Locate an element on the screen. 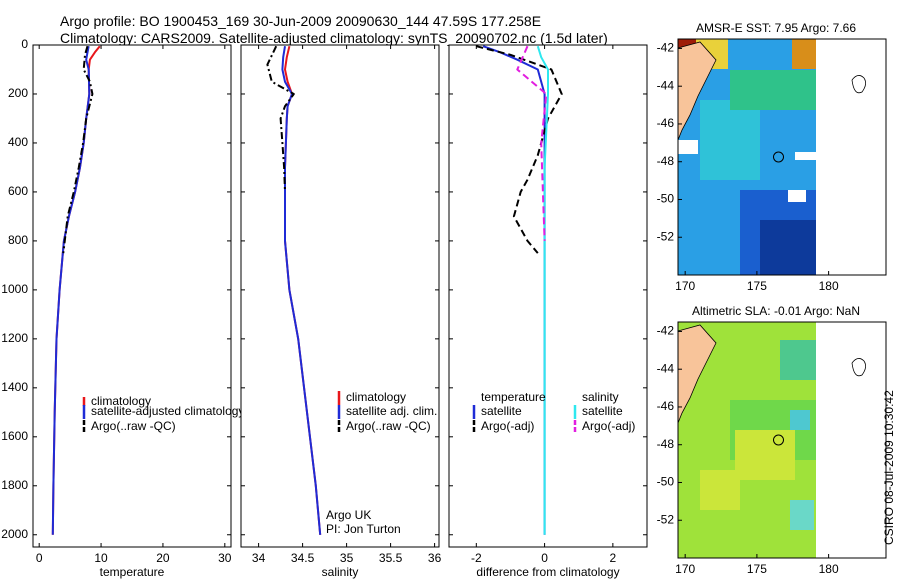  sst-map-title: AMSR-E SST: 7.95 Argo: 7.66 is located at coordinates (776, 28).